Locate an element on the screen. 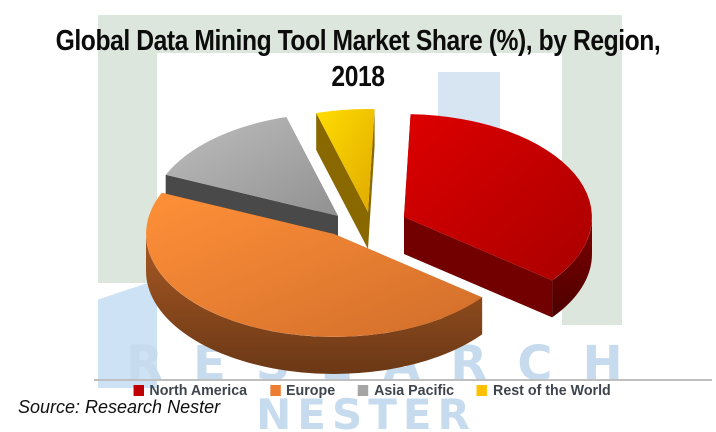  legend-swatch-europe is located at coordinates (275, 390).